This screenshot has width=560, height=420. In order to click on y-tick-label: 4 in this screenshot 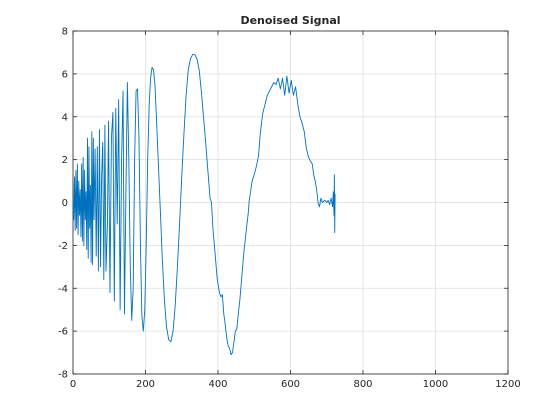, I will do `click(65, 117)`.